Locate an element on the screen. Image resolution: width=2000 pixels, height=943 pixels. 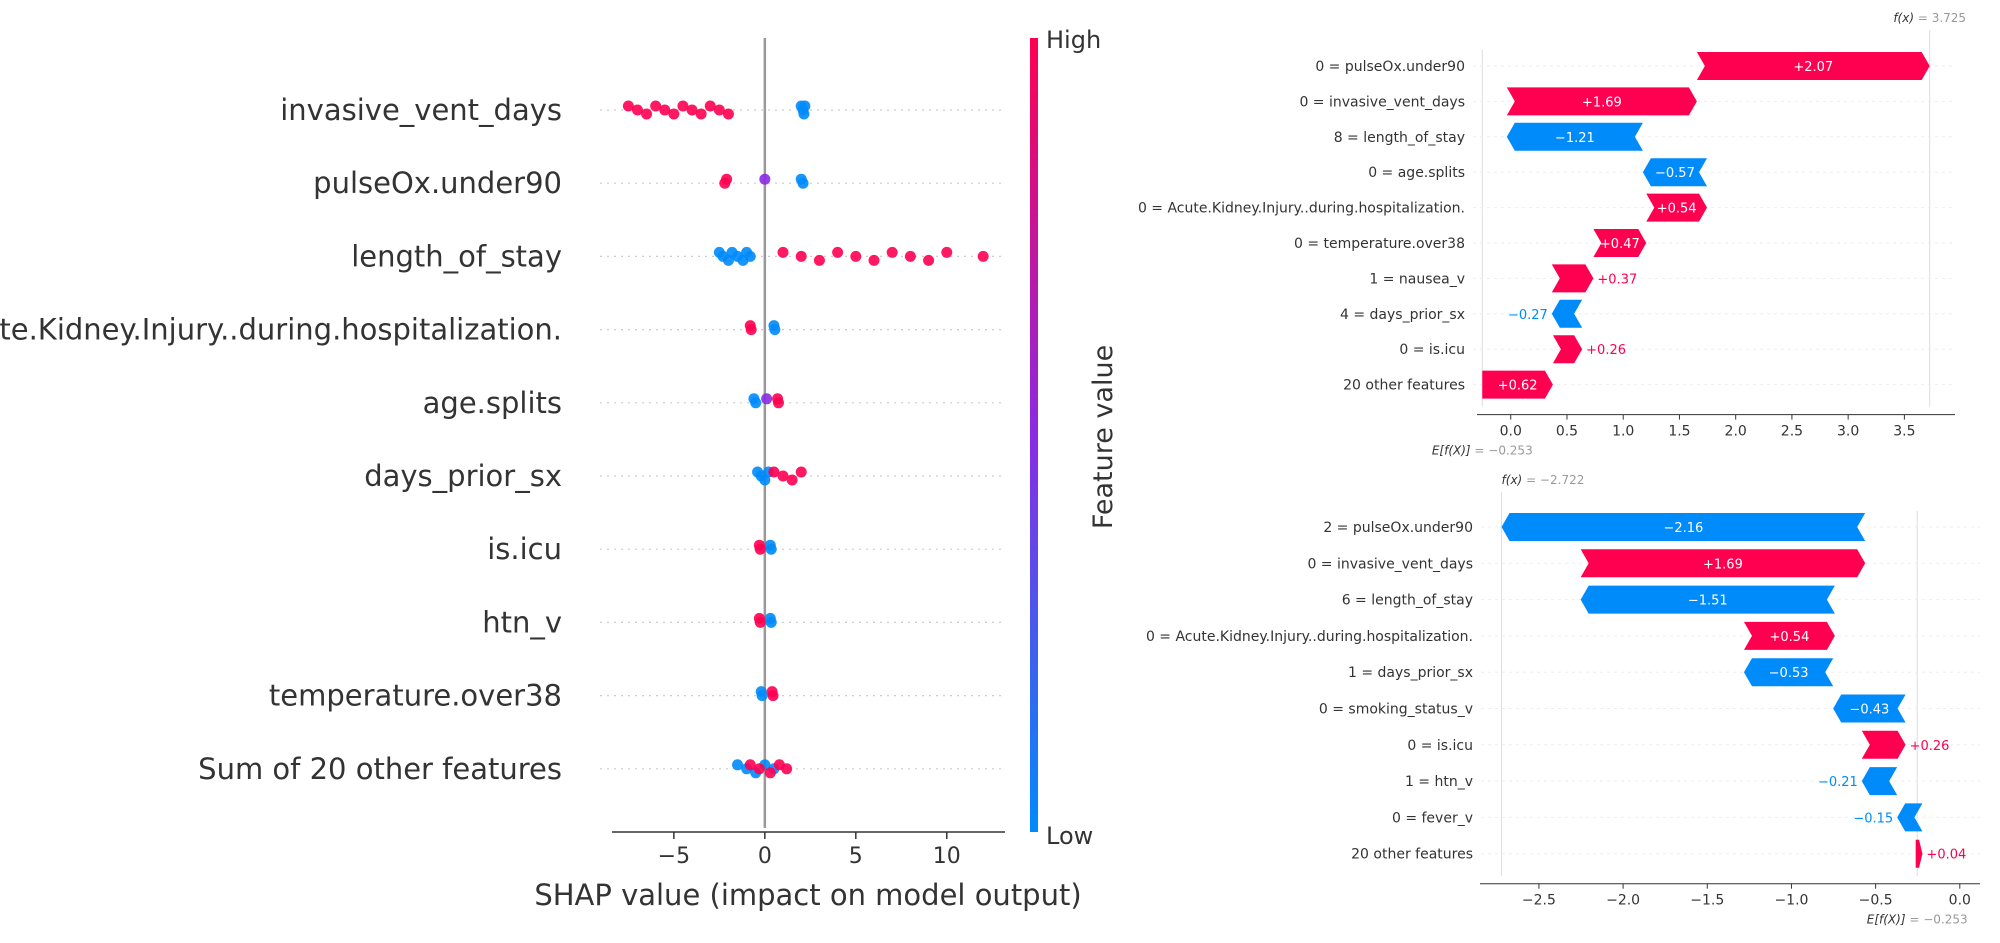
bar-1-days-prior-sx is located at coordinates (1788, 672).